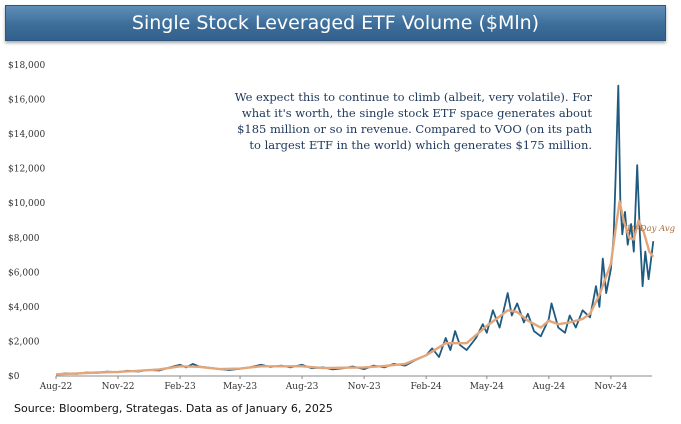 The width and height of the screenshot is (681, 424). I want to click on y-tick-label: $8,000, so click(24, 239).